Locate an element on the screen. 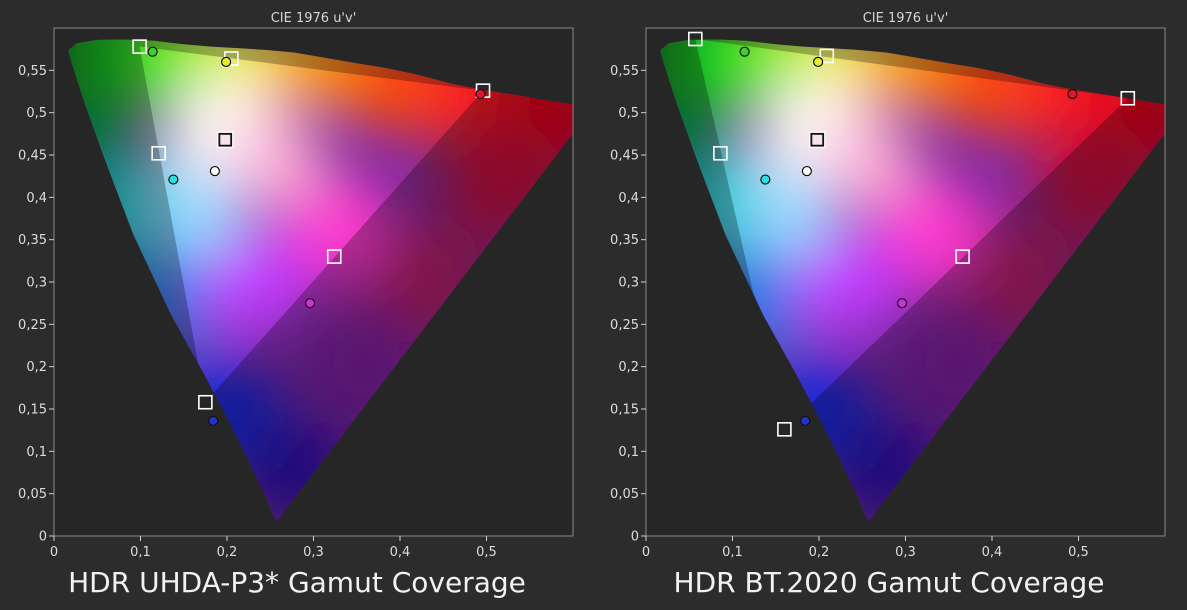 Image resolution: width=1187 pixels, height=610 pixels. chart-caption-p3: HDR UHDA-P3* Gamut Coverage is located at coordinates (297, 582).